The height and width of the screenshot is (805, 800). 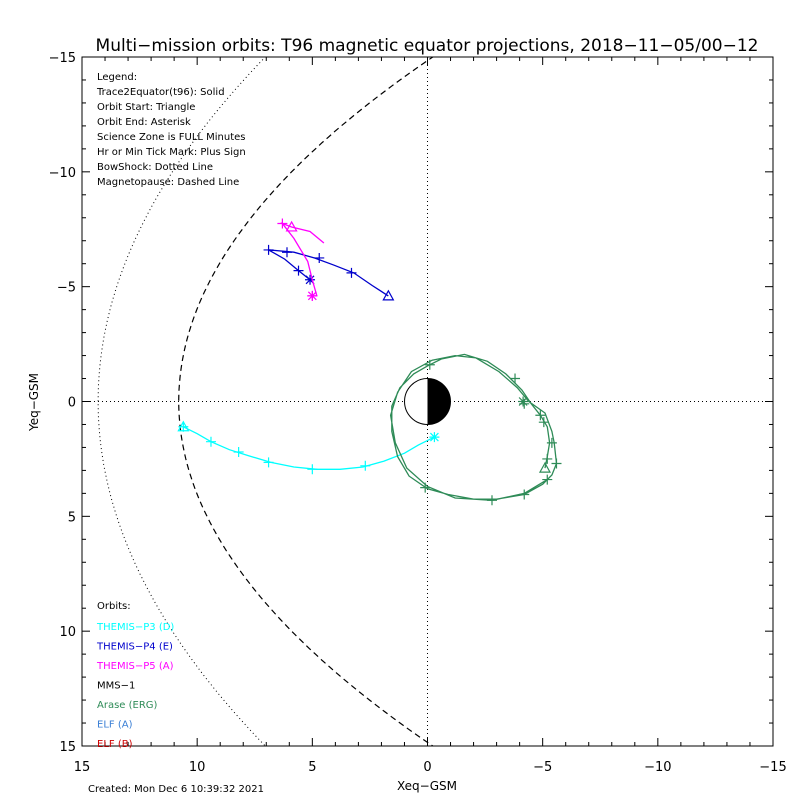 I want to click on orbit-label-themis-p4-e: THEMIS−P4 (E), so click(x=134, y=647).